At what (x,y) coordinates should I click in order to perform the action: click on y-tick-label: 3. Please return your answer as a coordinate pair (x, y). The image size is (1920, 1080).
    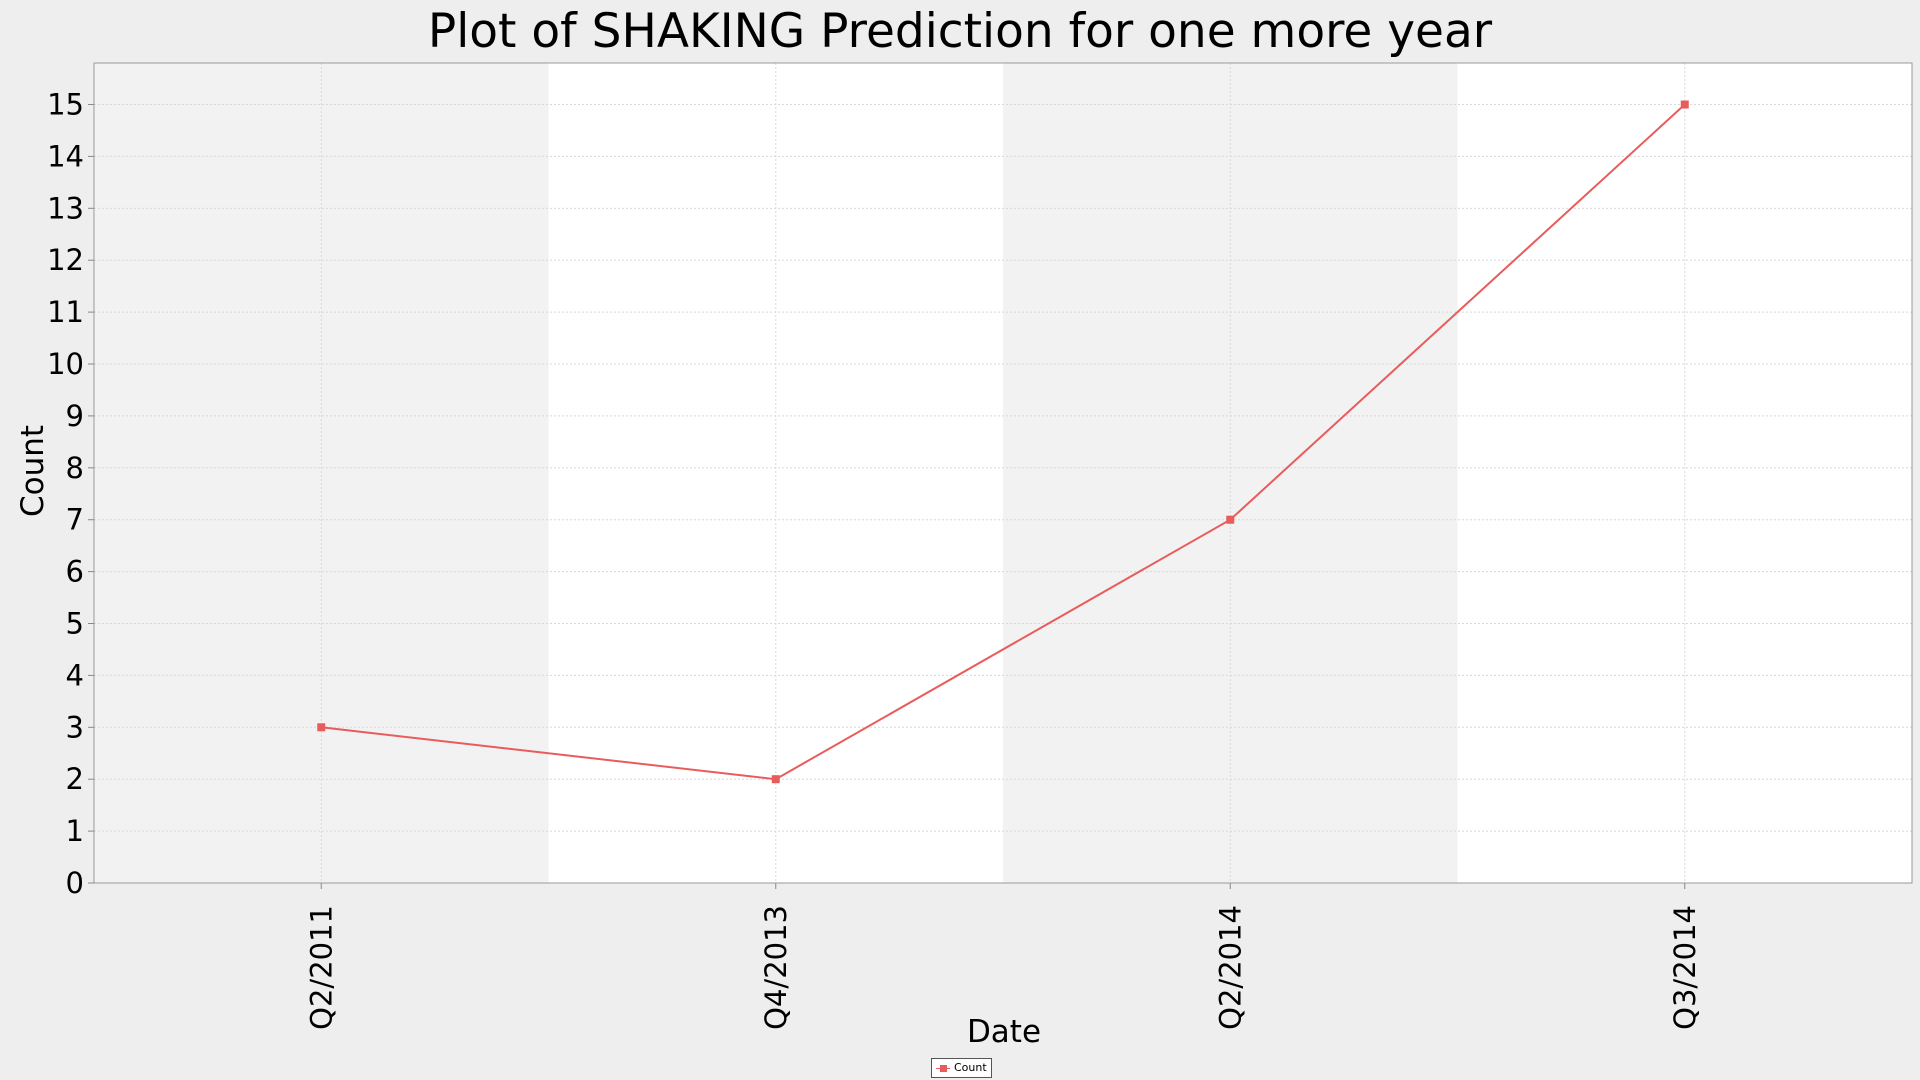
    Looking at the image, I should click on (75, 727).